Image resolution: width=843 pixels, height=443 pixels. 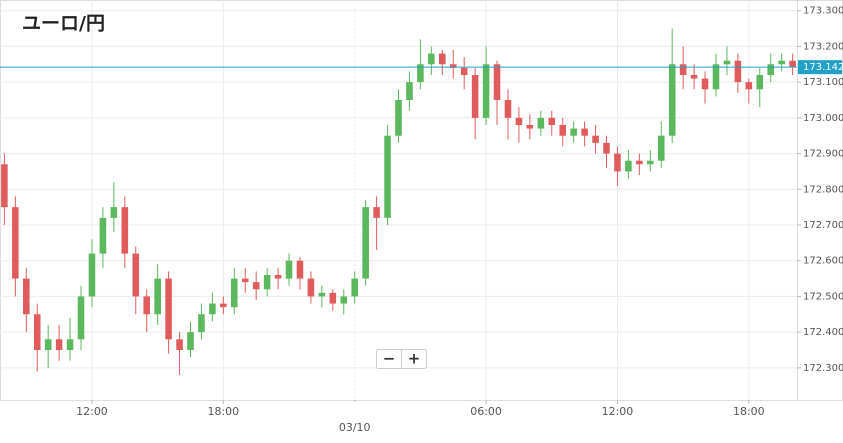 What do you see at coordinates (823, 82) in the screenshot?
I see `y-tick-label: 173.100` at bounding box center [823, 82].